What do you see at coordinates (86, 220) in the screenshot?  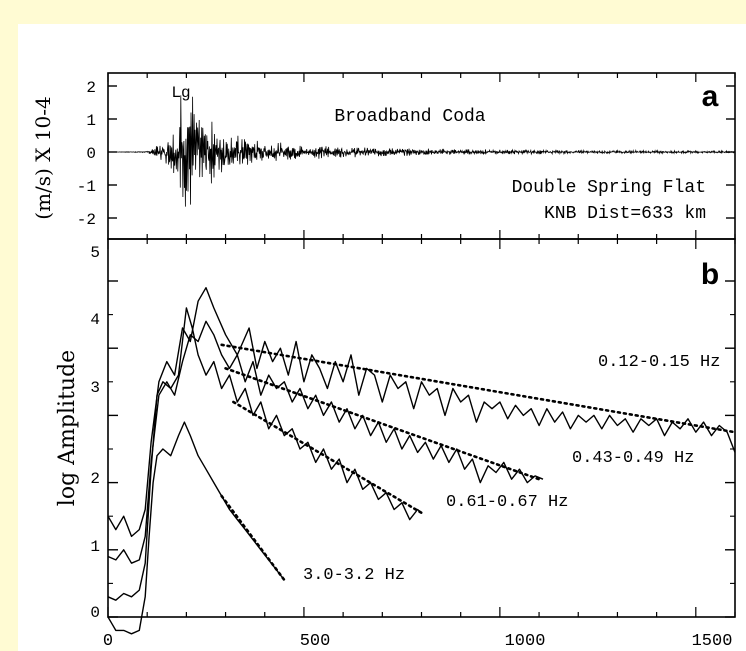 I see `a-ytick-label: -2` at bounding box center [86, 220].